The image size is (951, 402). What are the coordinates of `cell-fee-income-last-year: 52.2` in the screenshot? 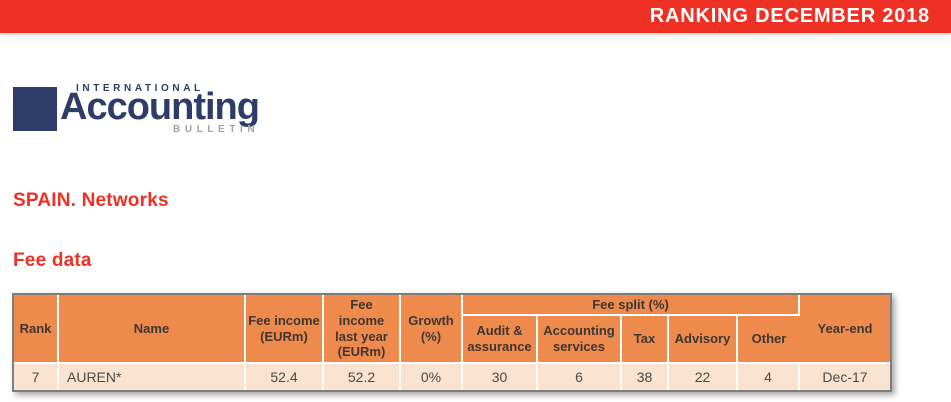 It's located at (362, 377).